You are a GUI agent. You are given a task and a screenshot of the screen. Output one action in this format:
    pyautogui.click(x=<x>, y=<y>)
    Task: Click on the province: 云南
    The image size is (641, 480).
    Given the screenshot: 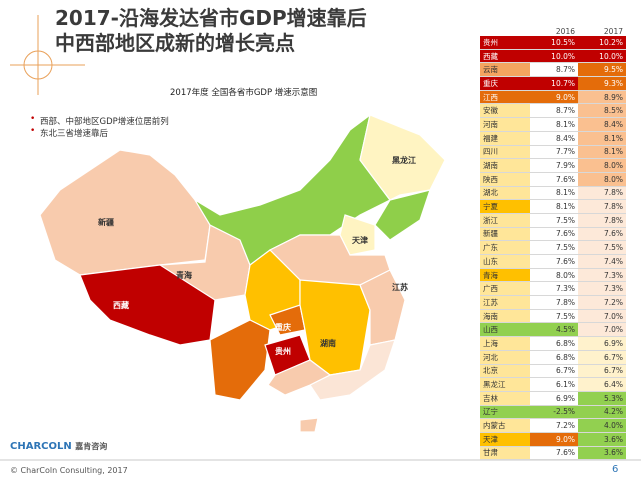 What is the action you would take?
    pyautogui.click(x=505, y=70)
    